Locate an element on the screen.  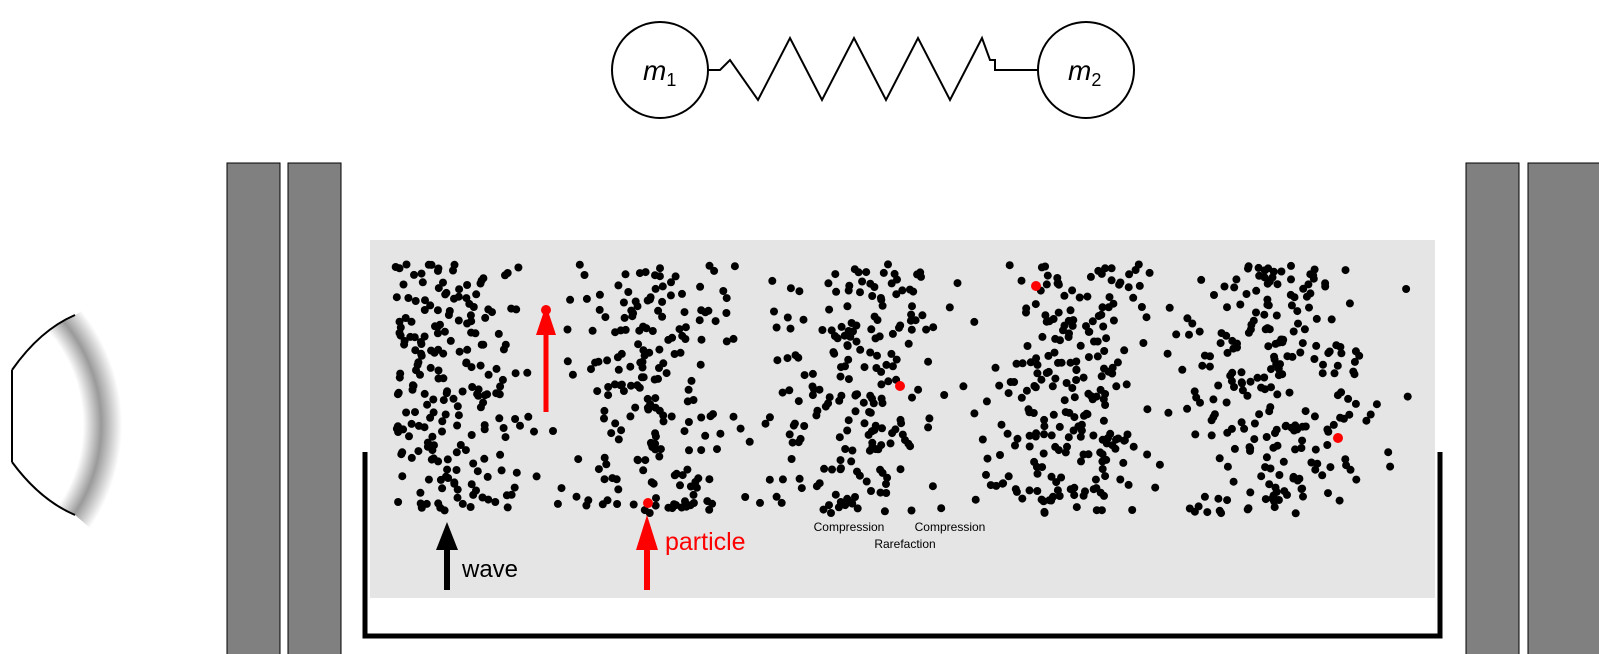
tracked-particle is located at coordinates (648, 503).